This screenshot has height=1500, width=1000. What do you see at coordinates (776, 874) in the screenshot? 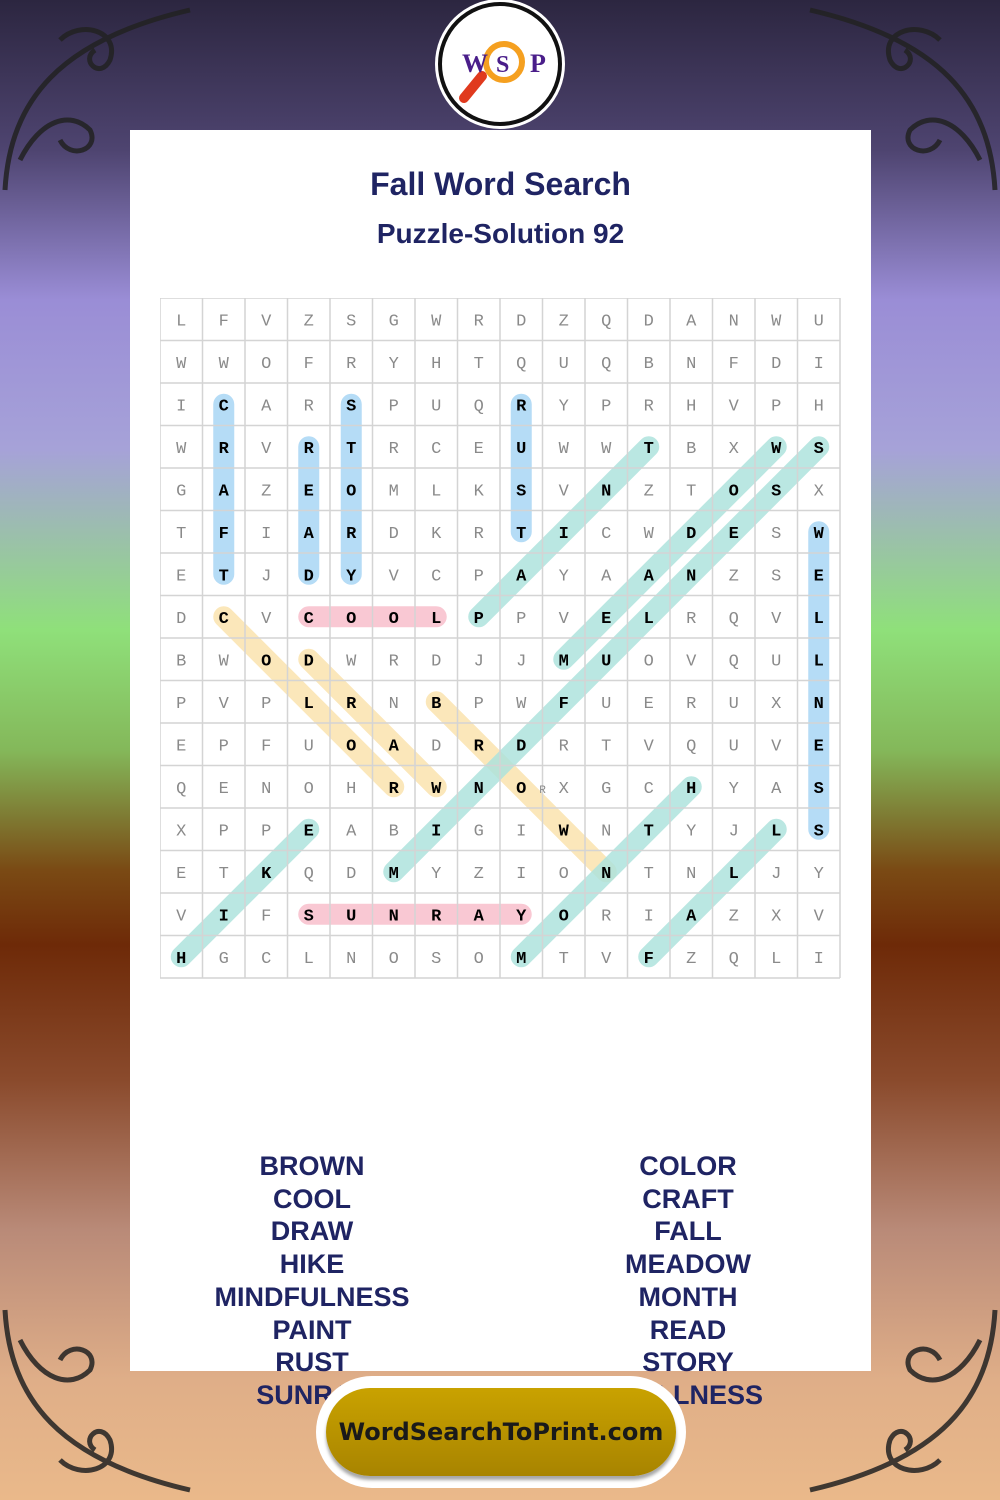
I see `grid-cell: J` at bounding box center [776, 874].